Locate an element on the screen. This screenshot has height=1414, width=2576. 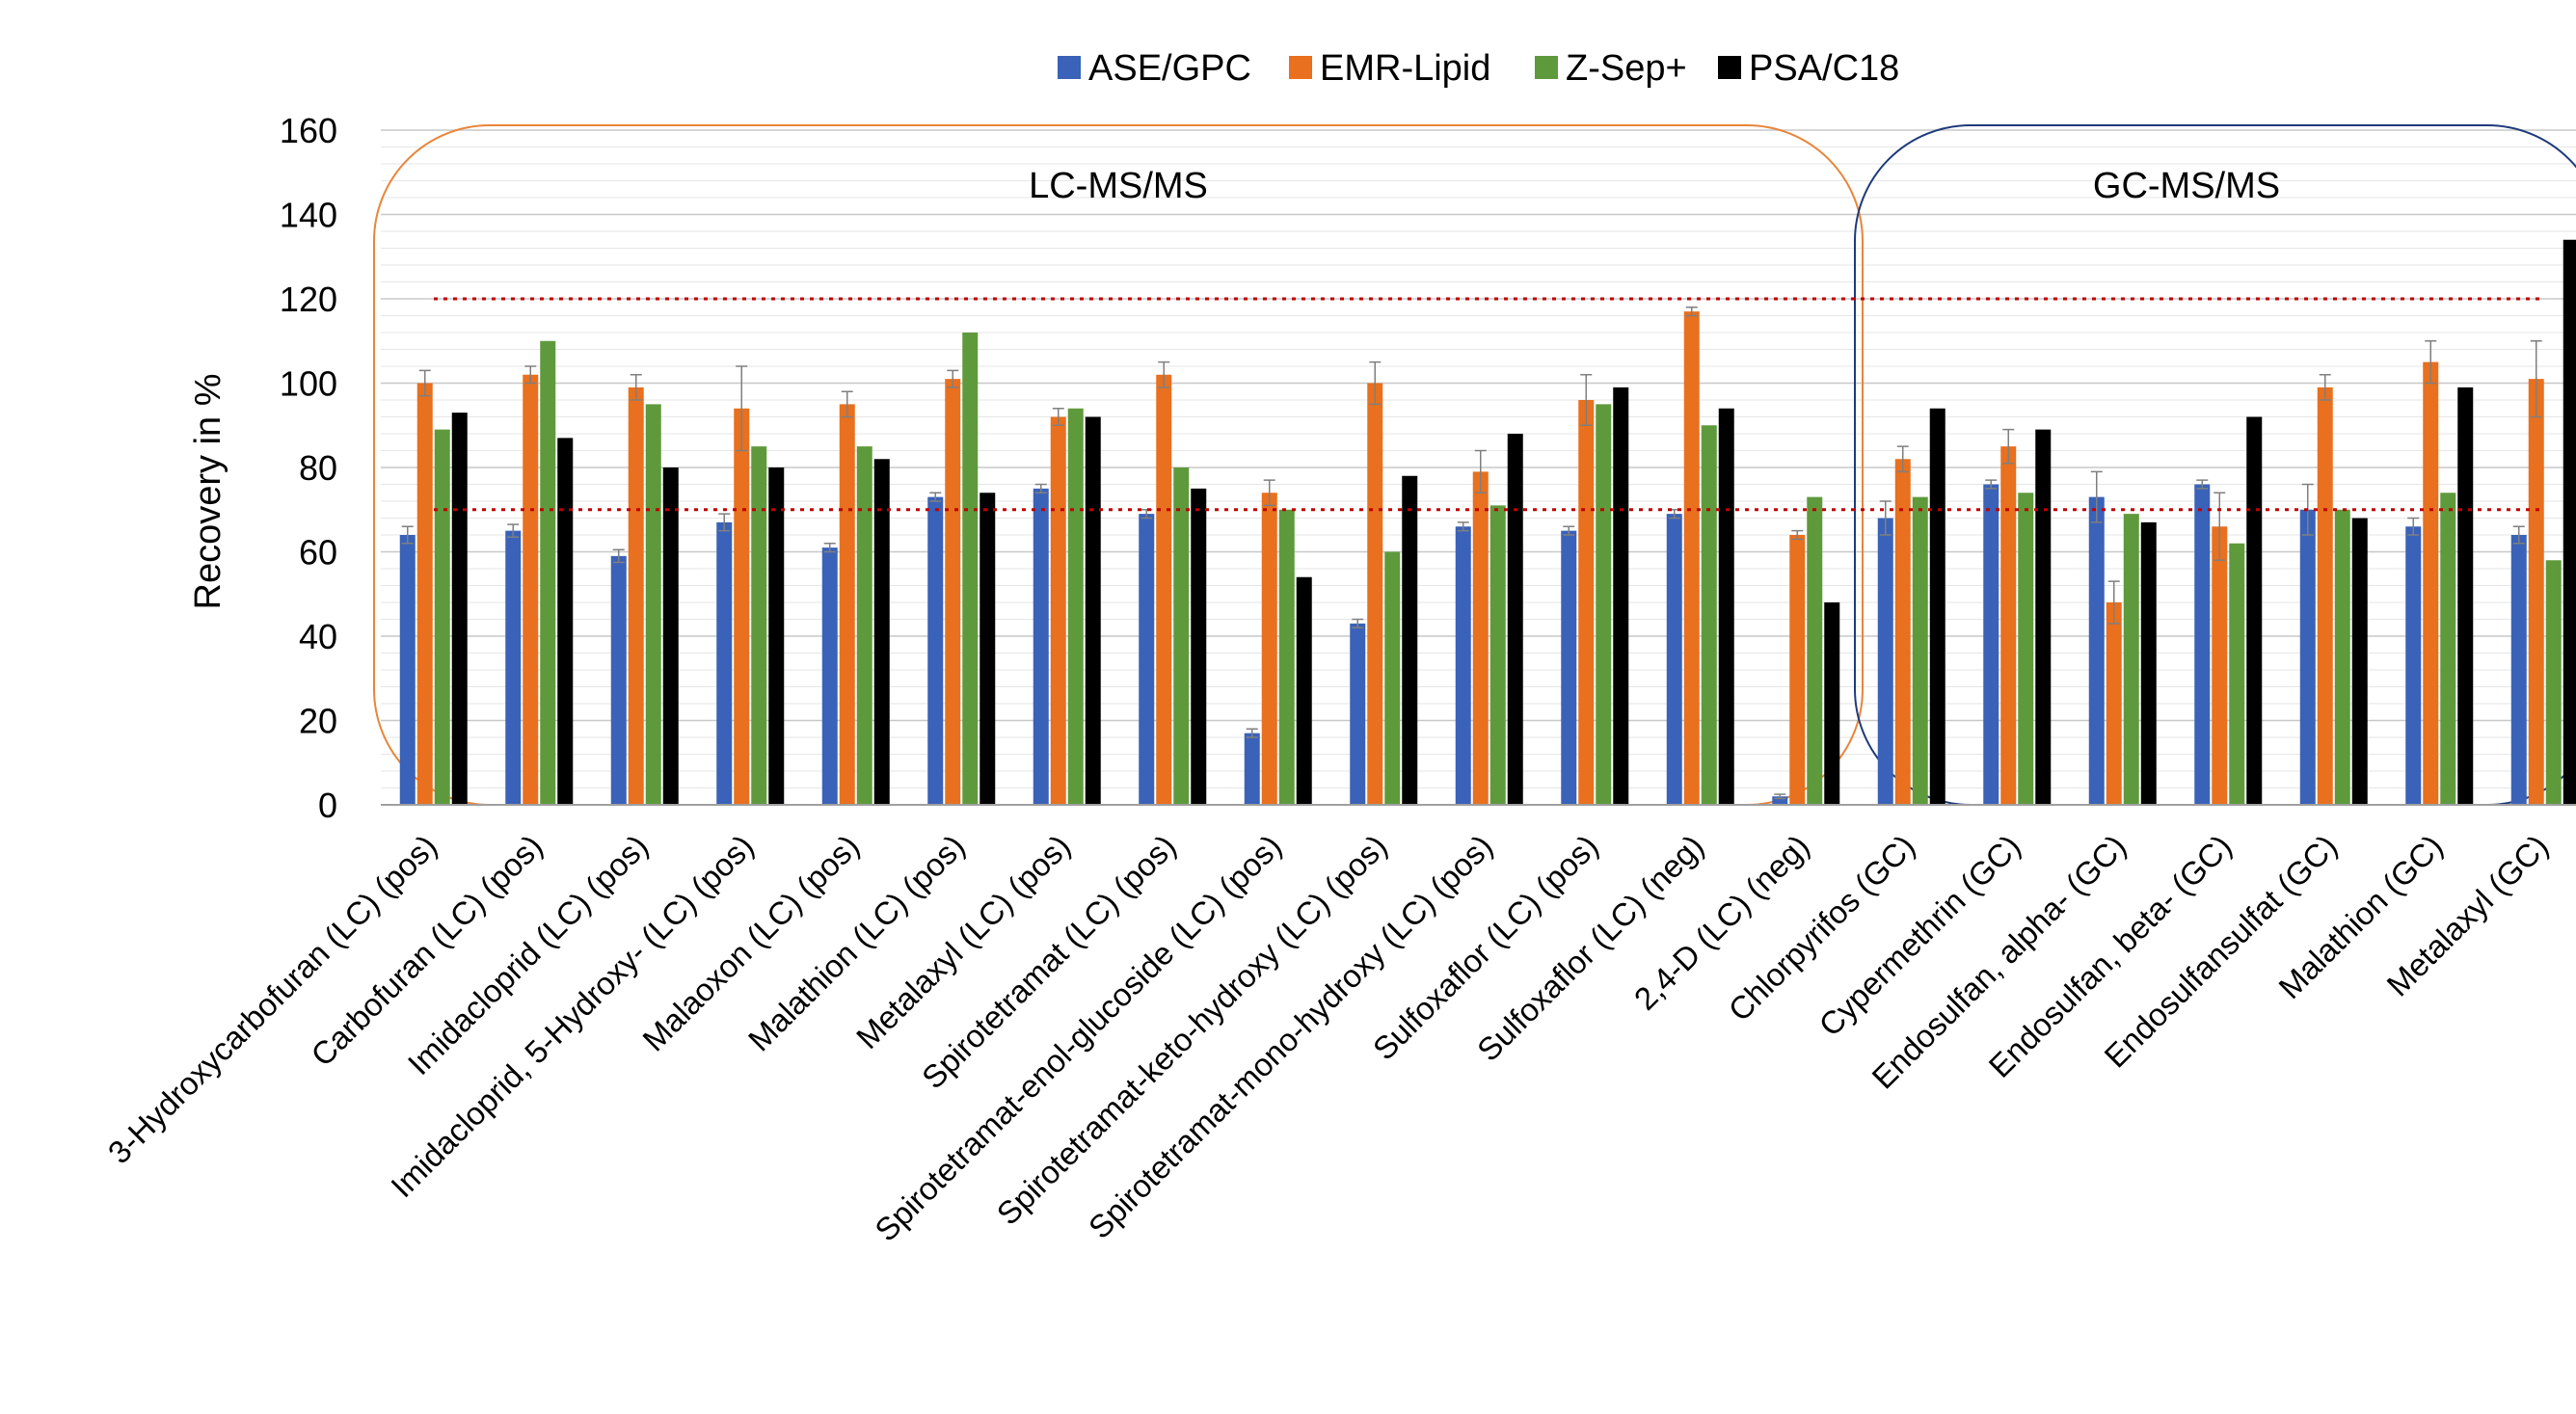
y-tick-label: 160 is located at coordinates (309, 130).